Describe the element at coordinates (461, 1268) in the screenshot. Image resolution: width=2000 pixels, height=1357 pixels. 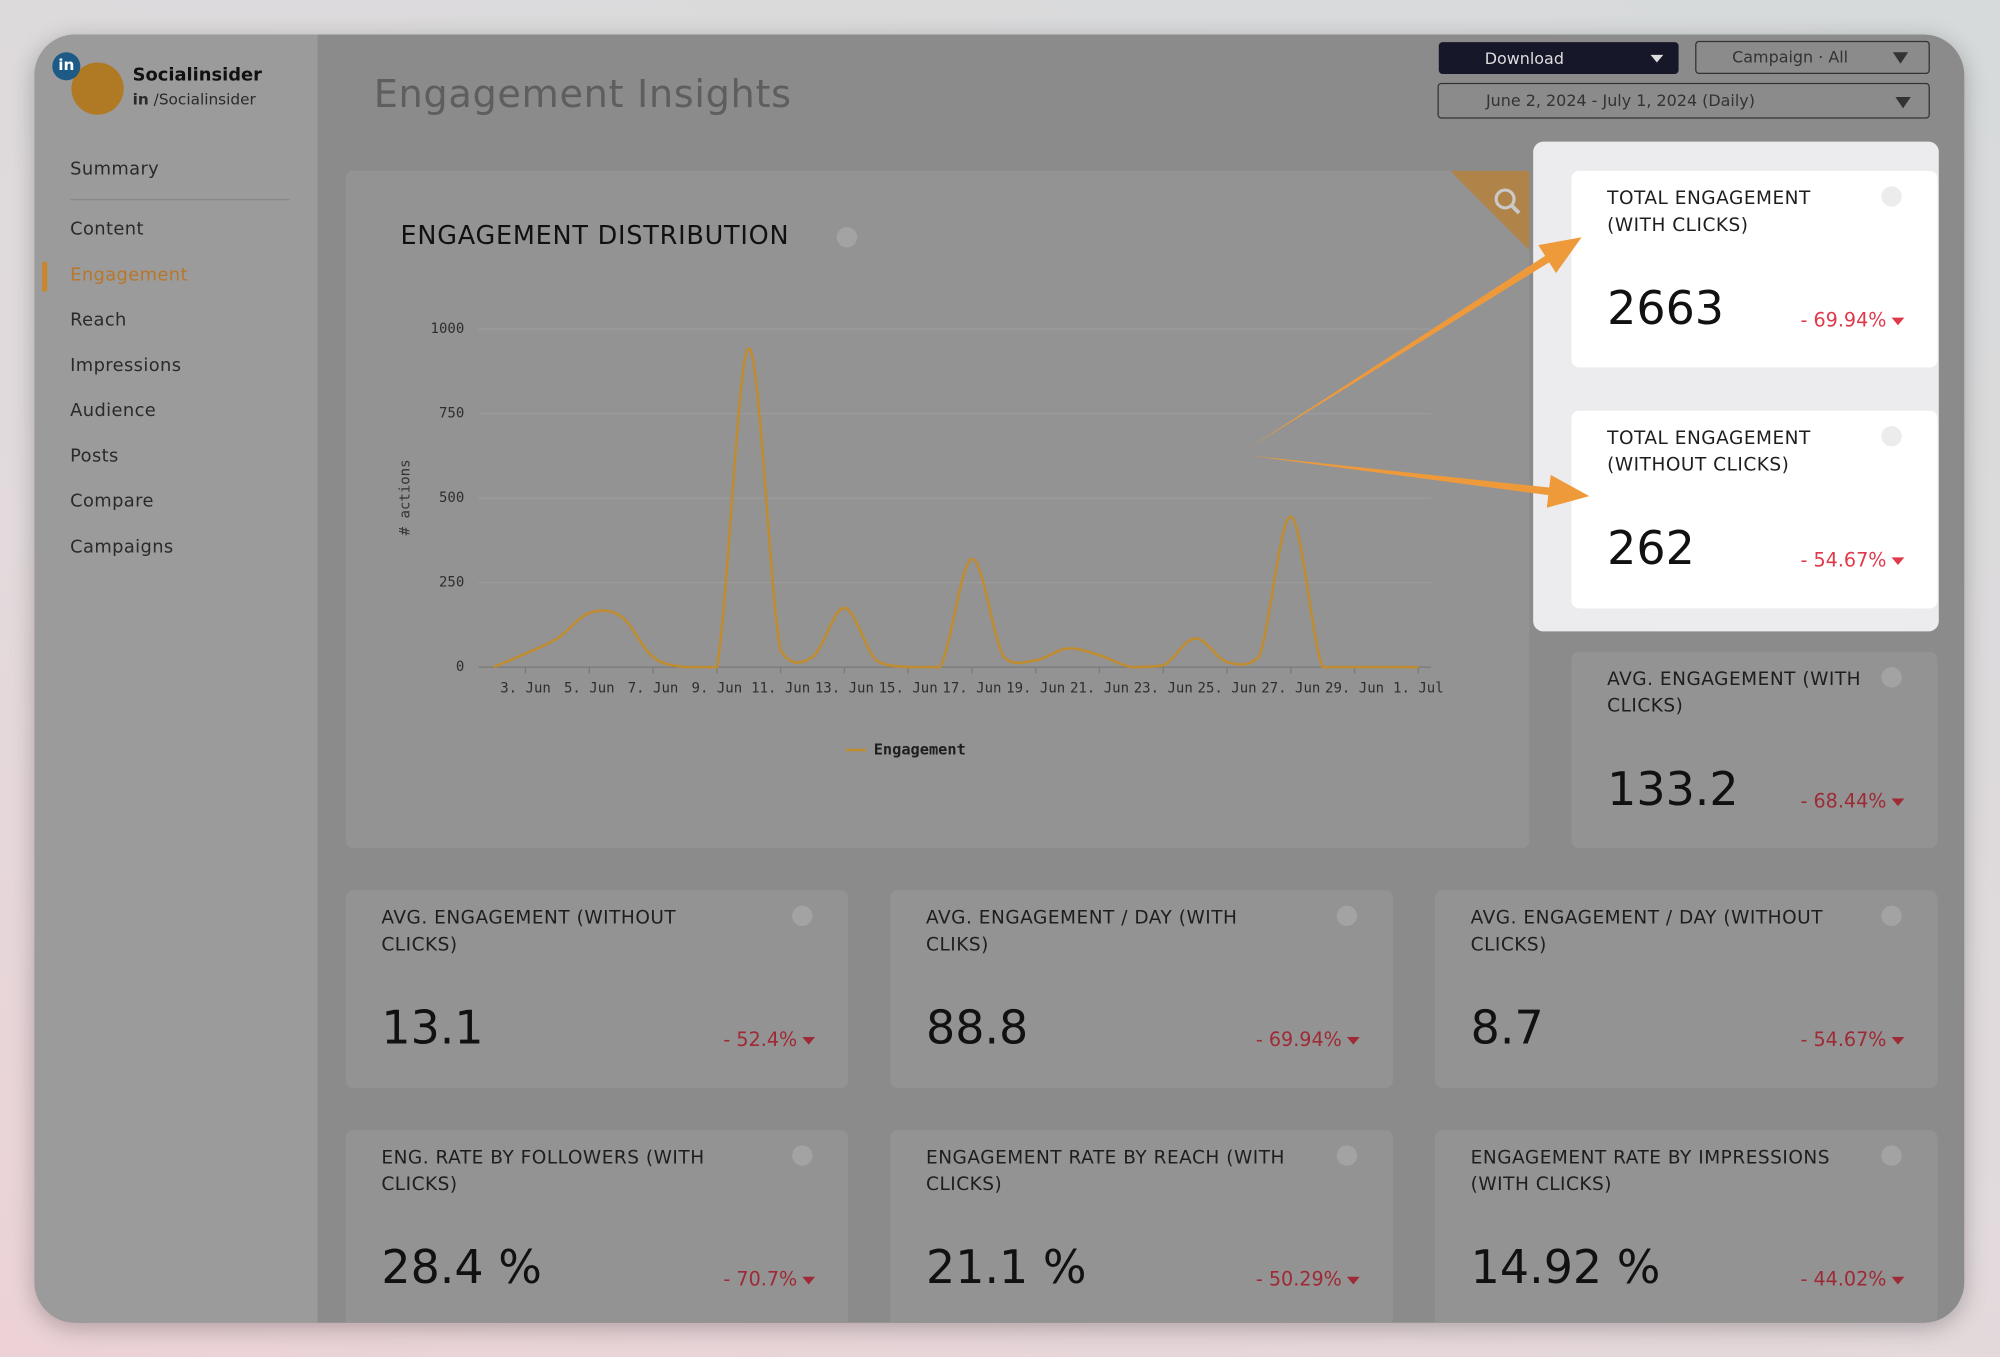
I see `metric-value: 28.4 %` at that location.